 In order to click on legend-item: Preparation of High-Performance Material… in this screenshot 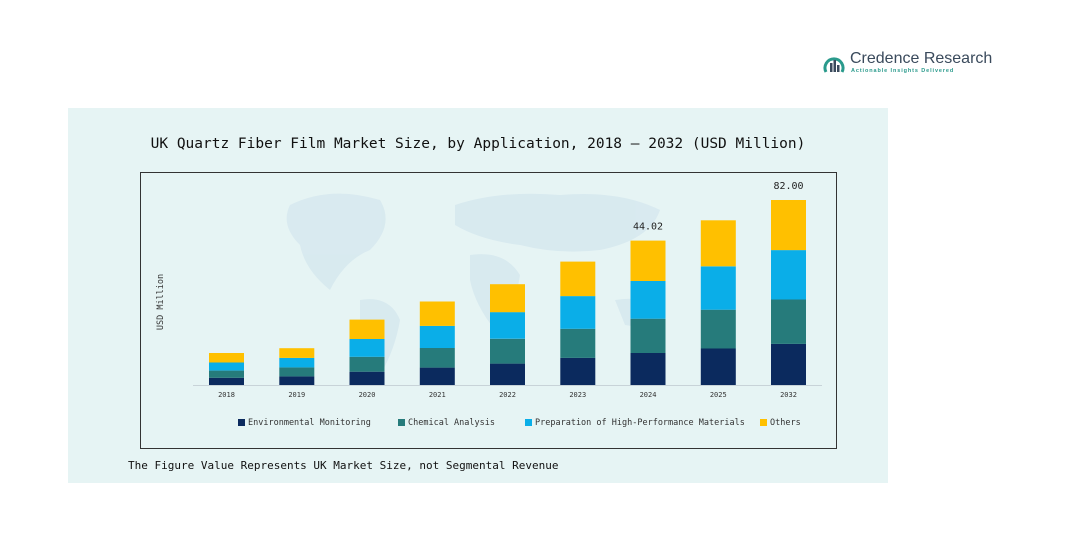, I will do `click(635, 423)`.